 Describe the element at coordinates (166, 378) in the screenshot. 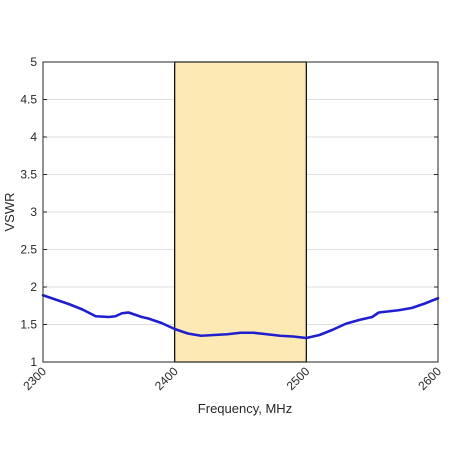

I see `x-tick-label: 2400` at that location.